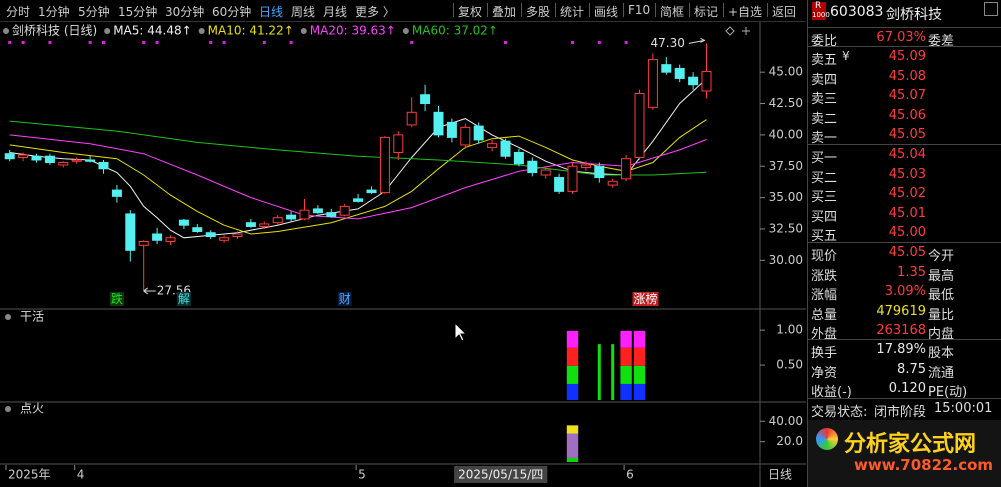  Describe the element at coordinates (821, 15) in the screenshot. I see `logo-text: 1000` at that location.